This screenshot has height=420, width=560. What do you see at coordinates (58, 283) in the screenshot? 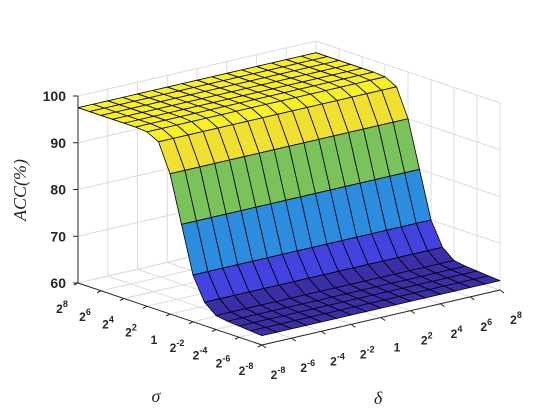
I see `z-tick-label: 60` at bounding box center [58, 283].